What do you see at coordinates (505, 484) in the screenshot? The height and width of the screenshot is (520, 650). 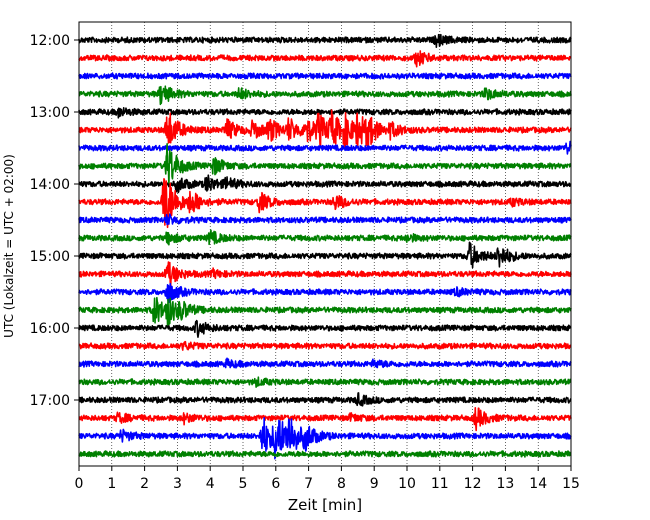 I see `x-tick-label: 13` at bounding box center [505, 484].